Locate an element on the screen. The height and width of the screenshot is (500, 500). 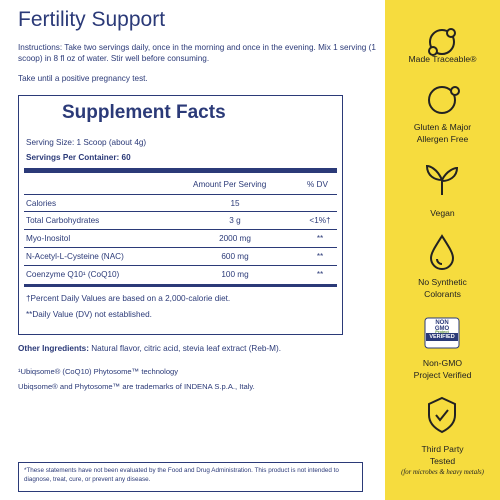
badge-label: No Synthetic is located at coordinates (442, 282).